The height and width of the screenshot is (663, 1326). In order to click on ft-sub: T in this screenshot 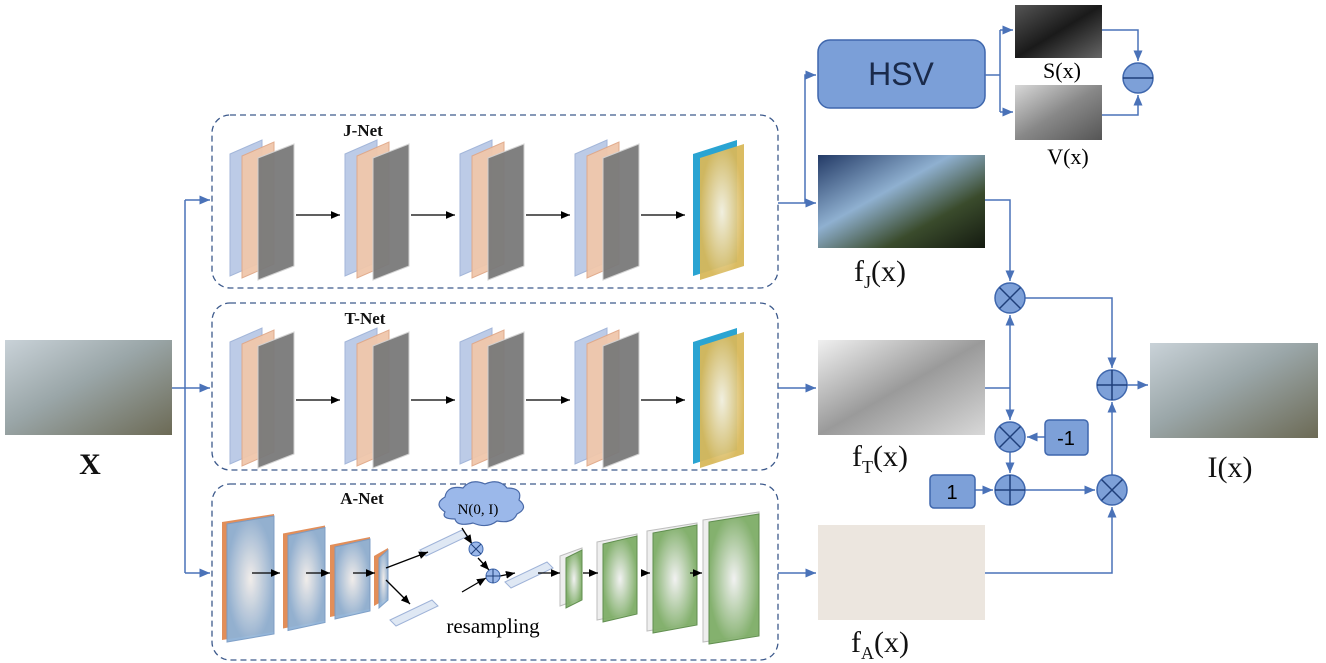, I will do `click(867, 467)`.